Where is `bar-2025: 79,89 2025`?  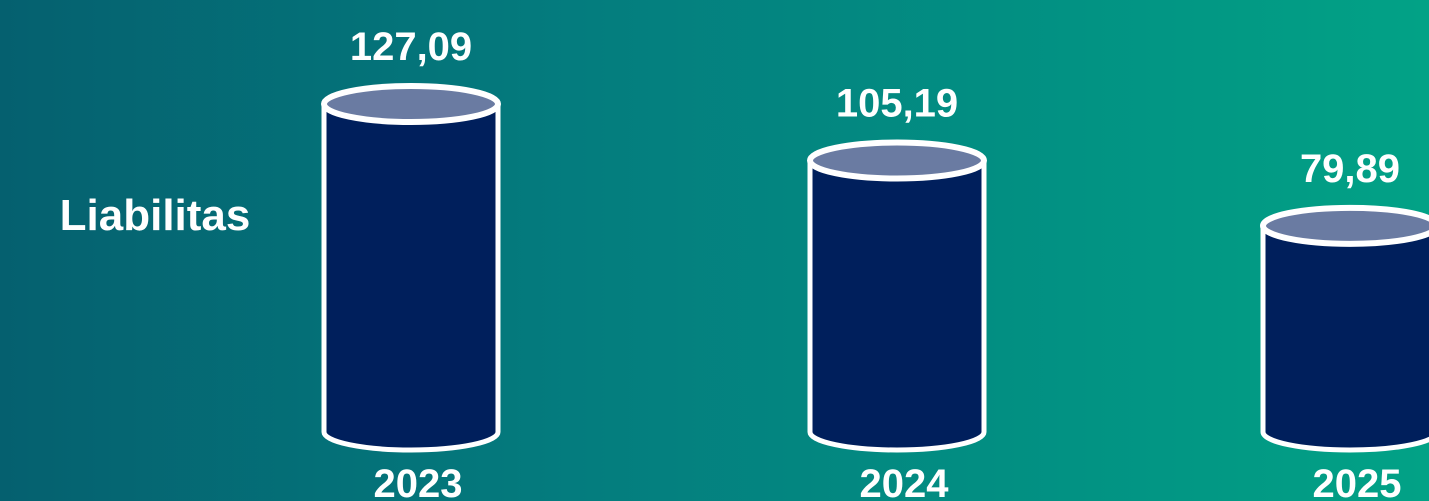 bar-2025: 79,89 2025 is located at coordinates (1344, 324).